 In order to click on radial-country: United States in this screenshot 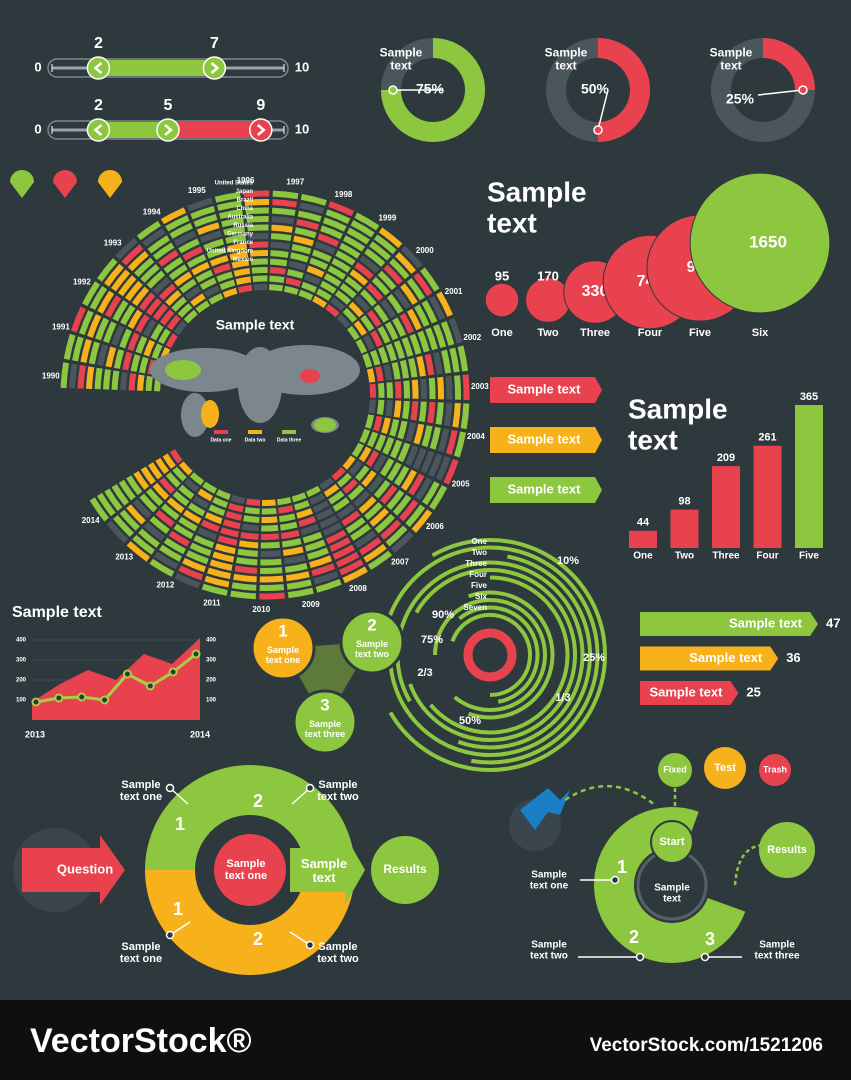, I will do `click(234, 184)`.